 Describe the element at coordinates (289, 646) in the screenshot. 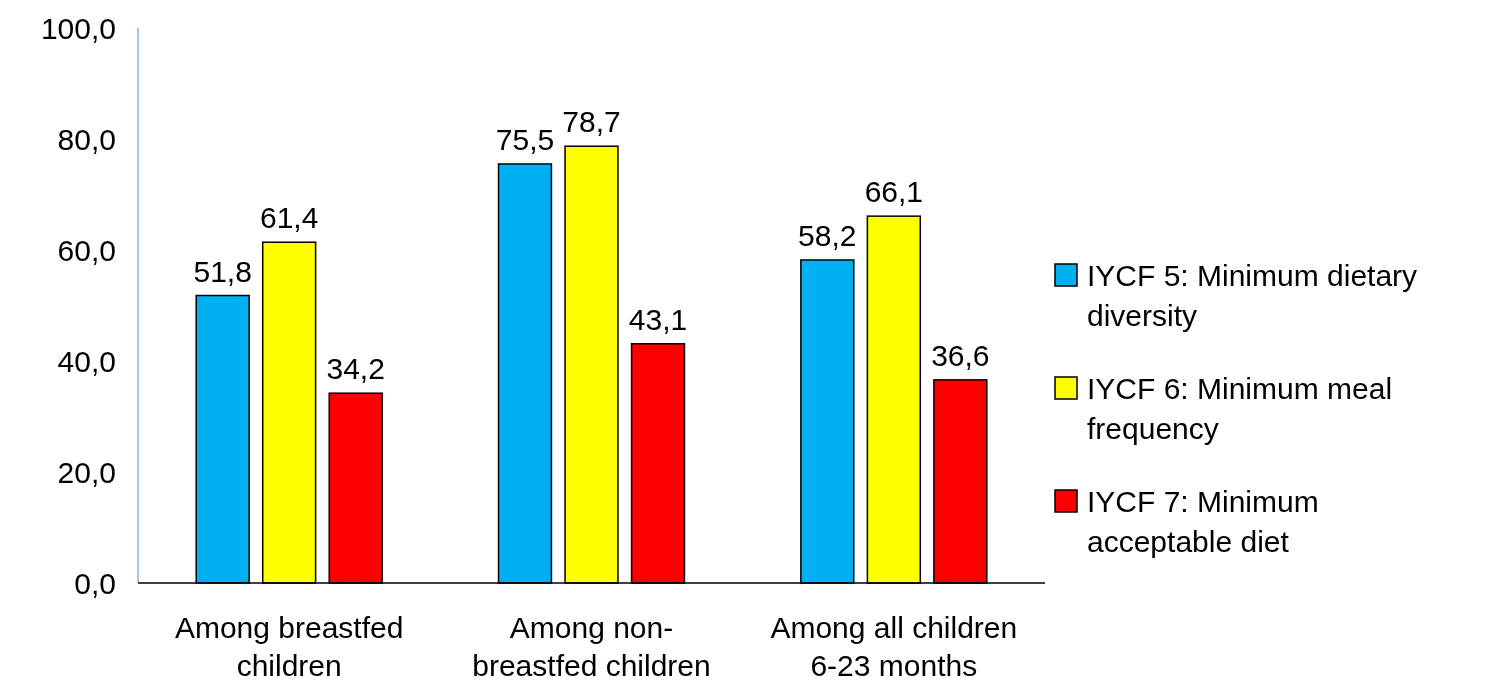

I see `x-tick-label: Among breastfed children` at that location.